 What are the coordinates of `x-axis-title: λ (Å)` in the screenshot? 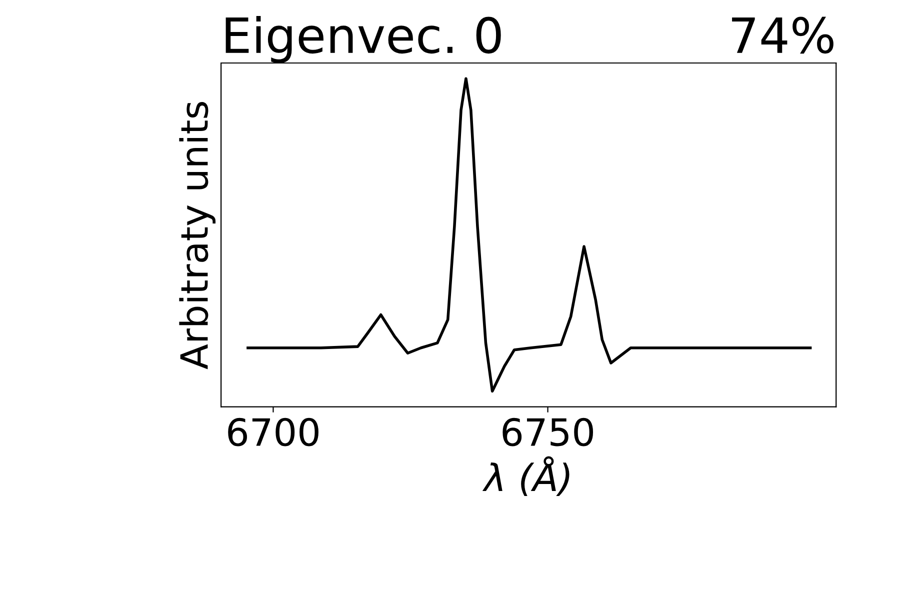 It's located at (526, 476).